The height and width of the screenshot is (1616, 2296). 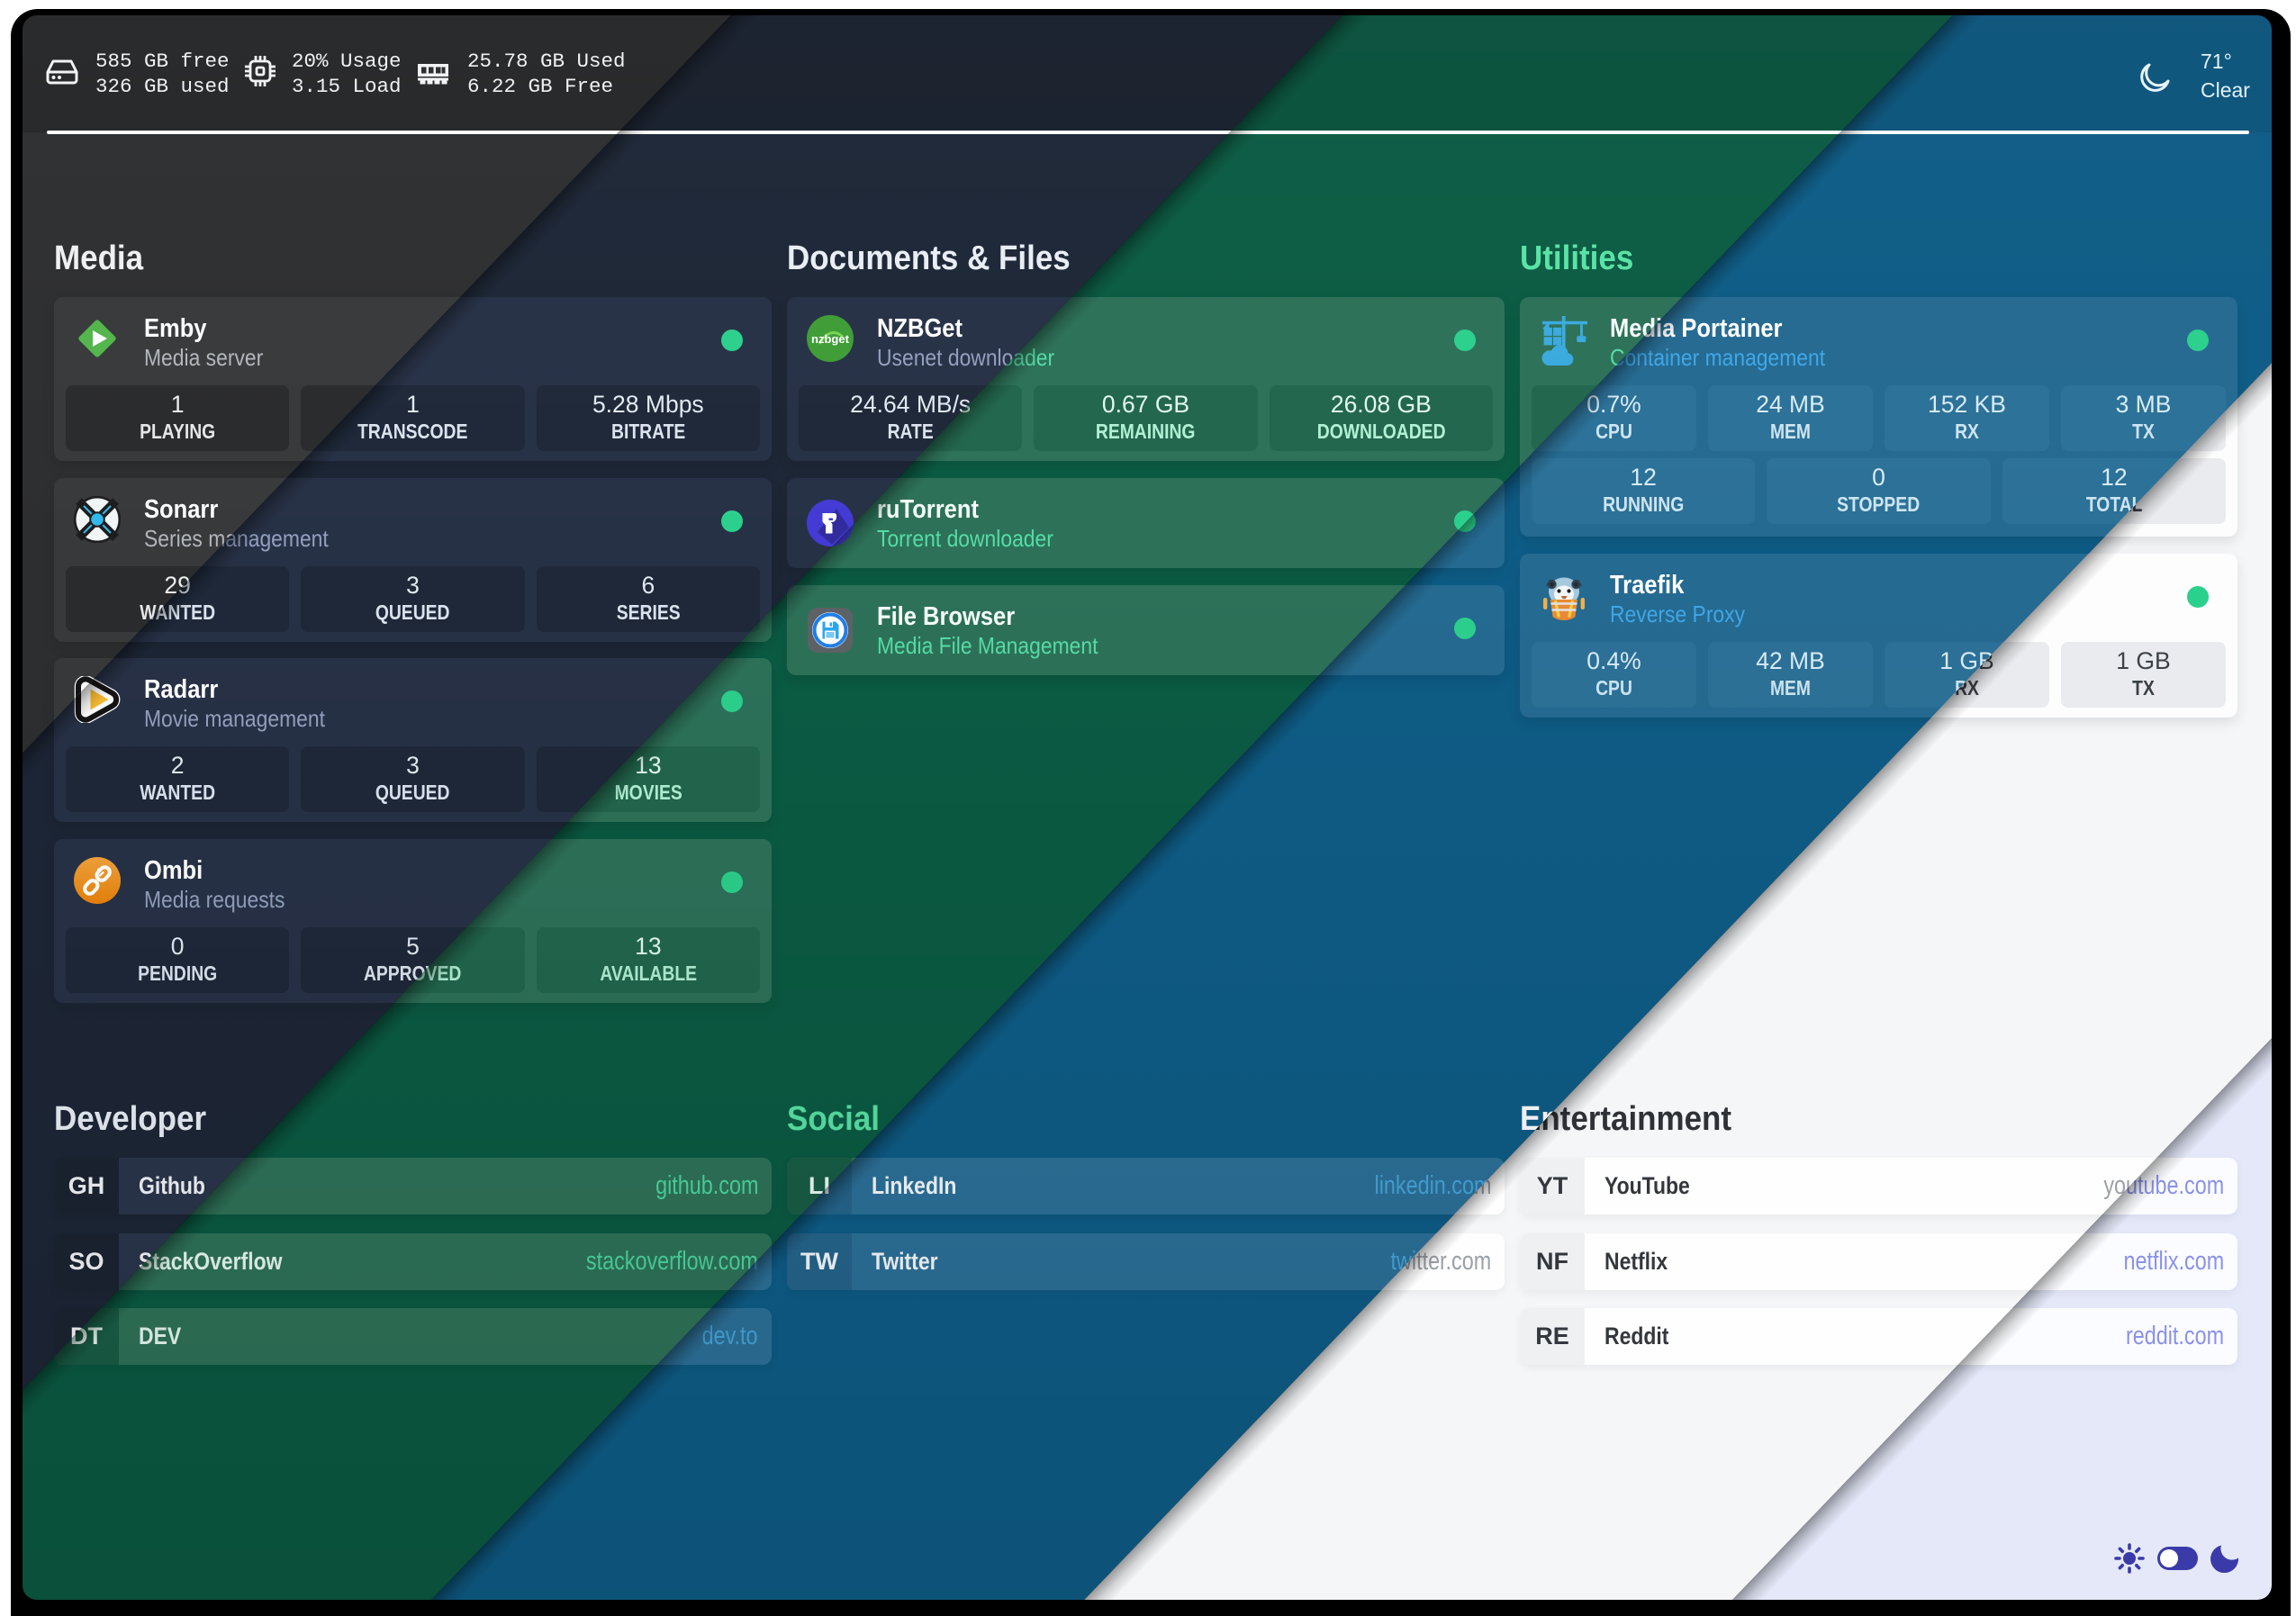 What do you see at coordinates (830, 339) in the screenshot?
I see `svg-text: nzbget` at bounding box center [830, 339].